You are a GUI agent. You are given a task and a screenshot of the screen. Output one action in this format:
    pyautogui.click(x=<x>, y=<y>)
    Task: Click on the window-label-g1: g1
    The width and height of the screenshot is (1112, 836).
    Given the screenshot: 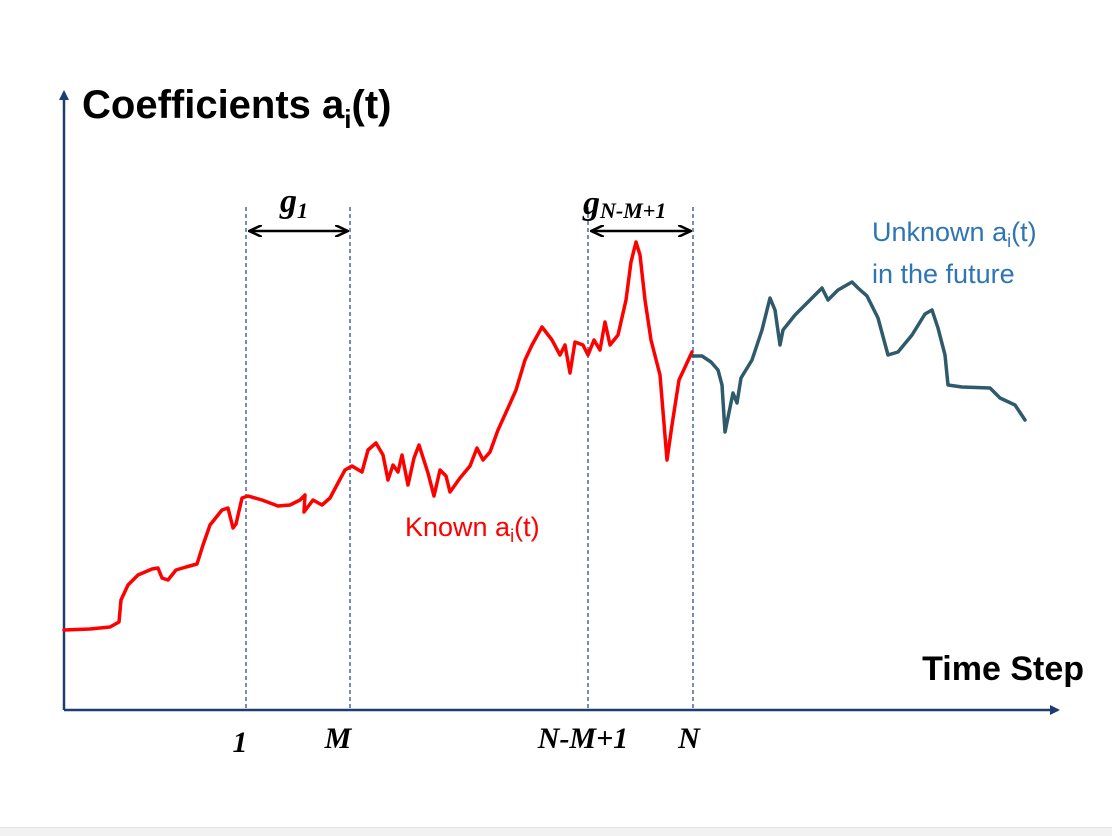 What is the action you would take?
    pyautogui.click(x=293, y=203)
    